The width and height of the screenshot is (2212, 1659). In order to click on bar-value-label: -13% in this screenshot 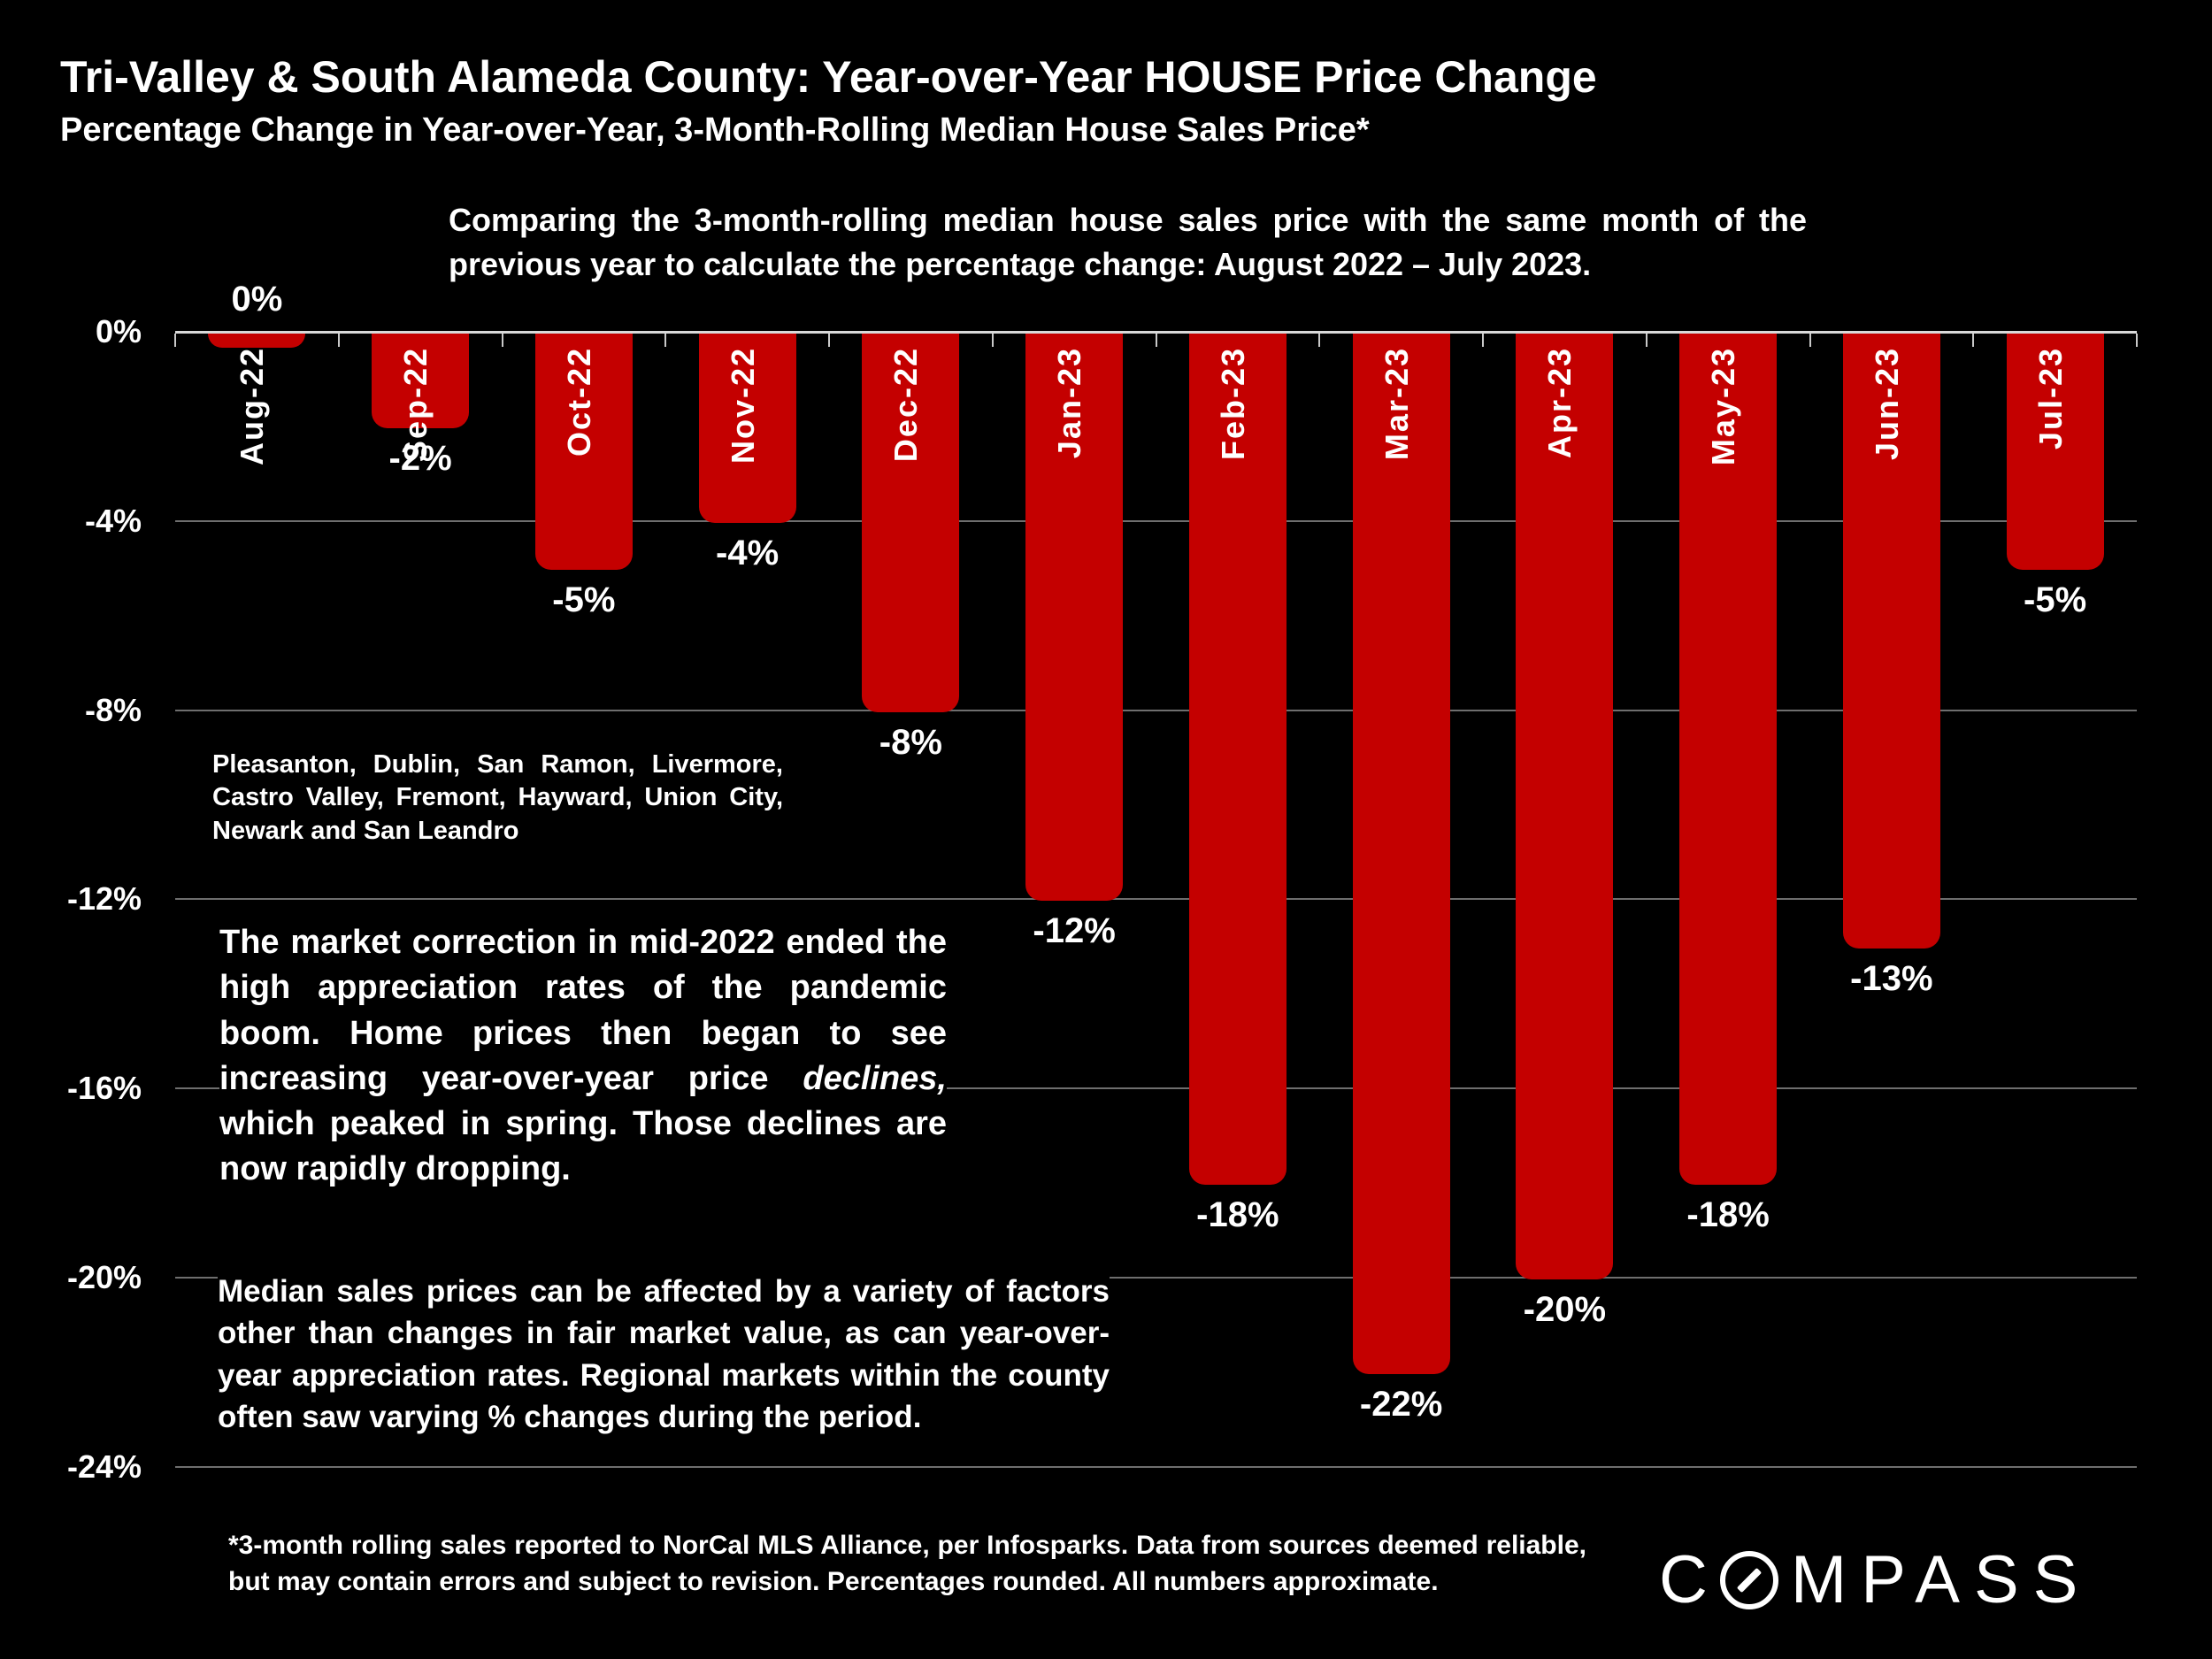, I will do `click(1891, 978)`.